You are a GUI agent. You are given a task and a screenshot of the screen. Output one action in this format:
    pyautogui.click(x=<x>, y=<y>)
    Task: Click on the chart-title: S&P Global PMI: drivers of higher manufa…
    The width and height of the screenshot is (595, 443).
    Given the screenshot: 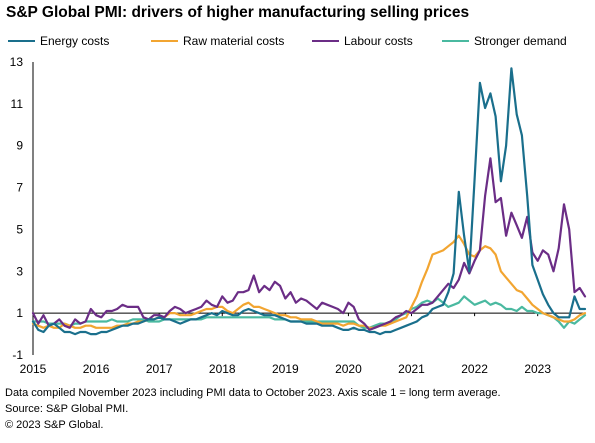 What is the action you would take?
    pyautogui.click(x=238, y=12)
    